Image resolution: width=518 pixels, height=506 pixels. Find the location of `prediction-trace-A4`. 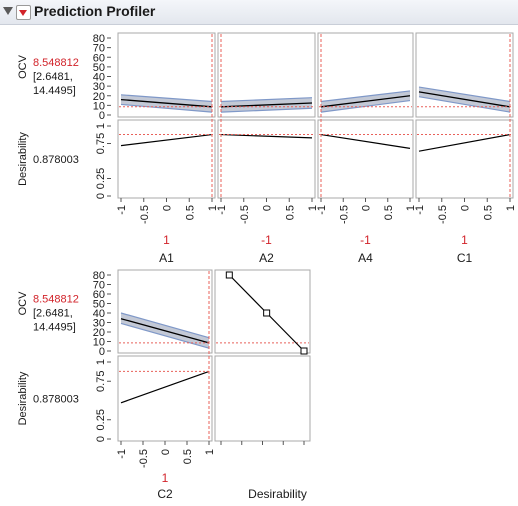

prediction-trace-A4 is located at coordinates (365, 101).